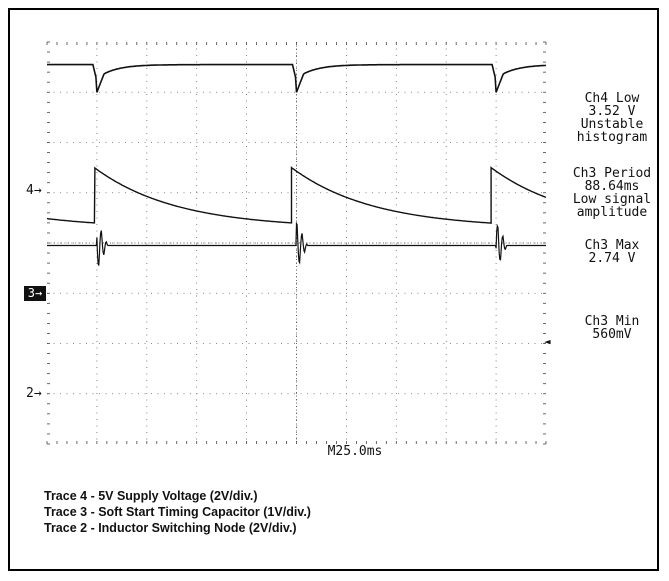  Describe the element at coordinates (355, 451) in the screenshot. I see `timebase-label: M25.0ms` at that location.